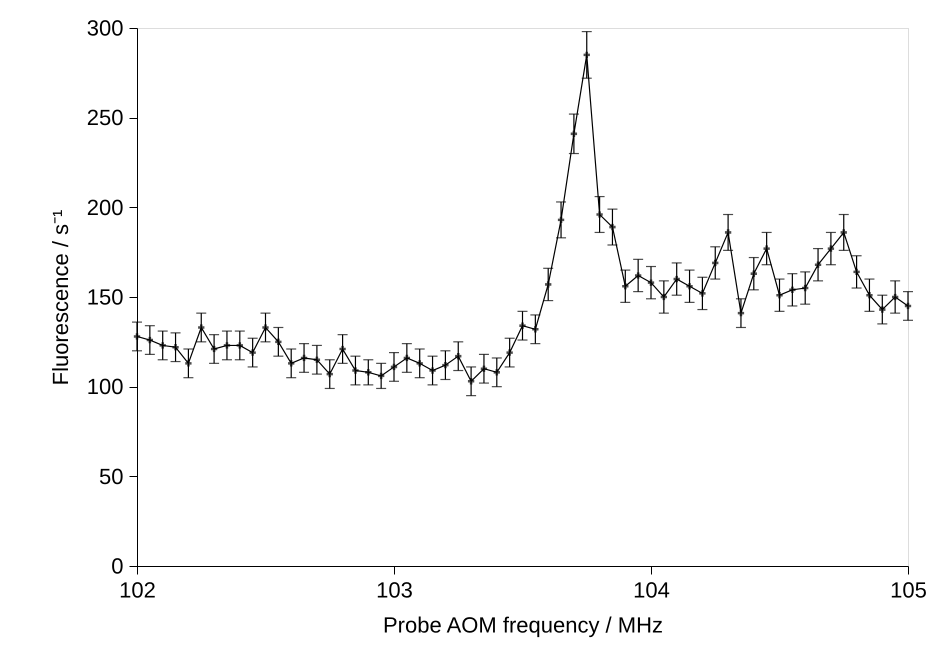 The image size is (935, 664). I want to click on y-axis-title: Fluorescence / s⁻¹, so click(60, 298).